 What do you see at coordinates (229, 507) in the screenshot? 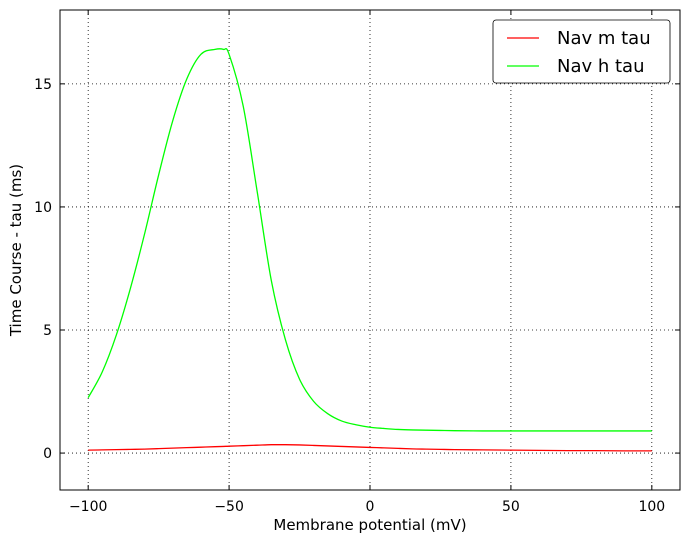
I see `x-tick-label: −50` at bounding box center [229, 507].